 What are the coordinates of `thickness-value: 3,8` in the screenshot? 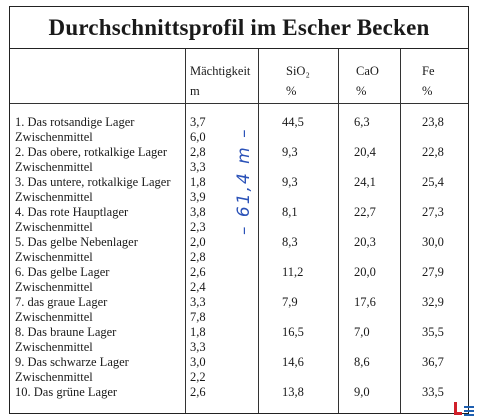 It's located at (198, 212).